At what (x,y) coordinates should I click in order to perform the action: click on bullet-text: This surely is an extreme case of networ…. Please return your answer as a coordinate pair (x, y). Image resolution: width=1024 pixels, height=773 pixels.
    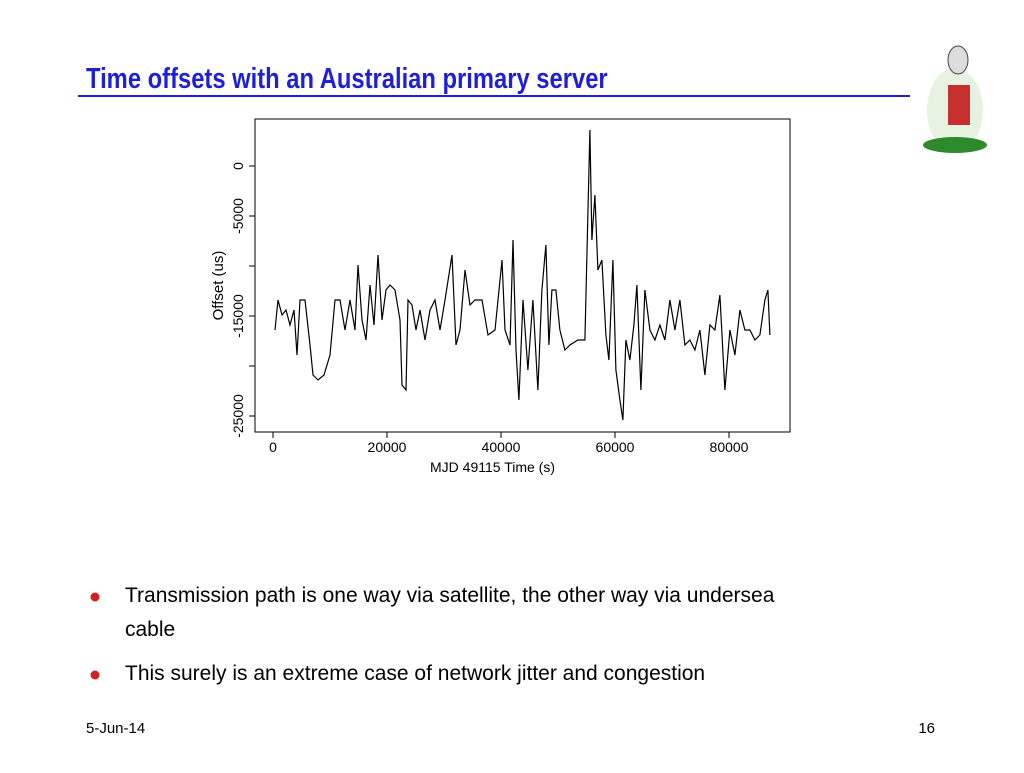
    Looking at the image, I should click on (415, 673).